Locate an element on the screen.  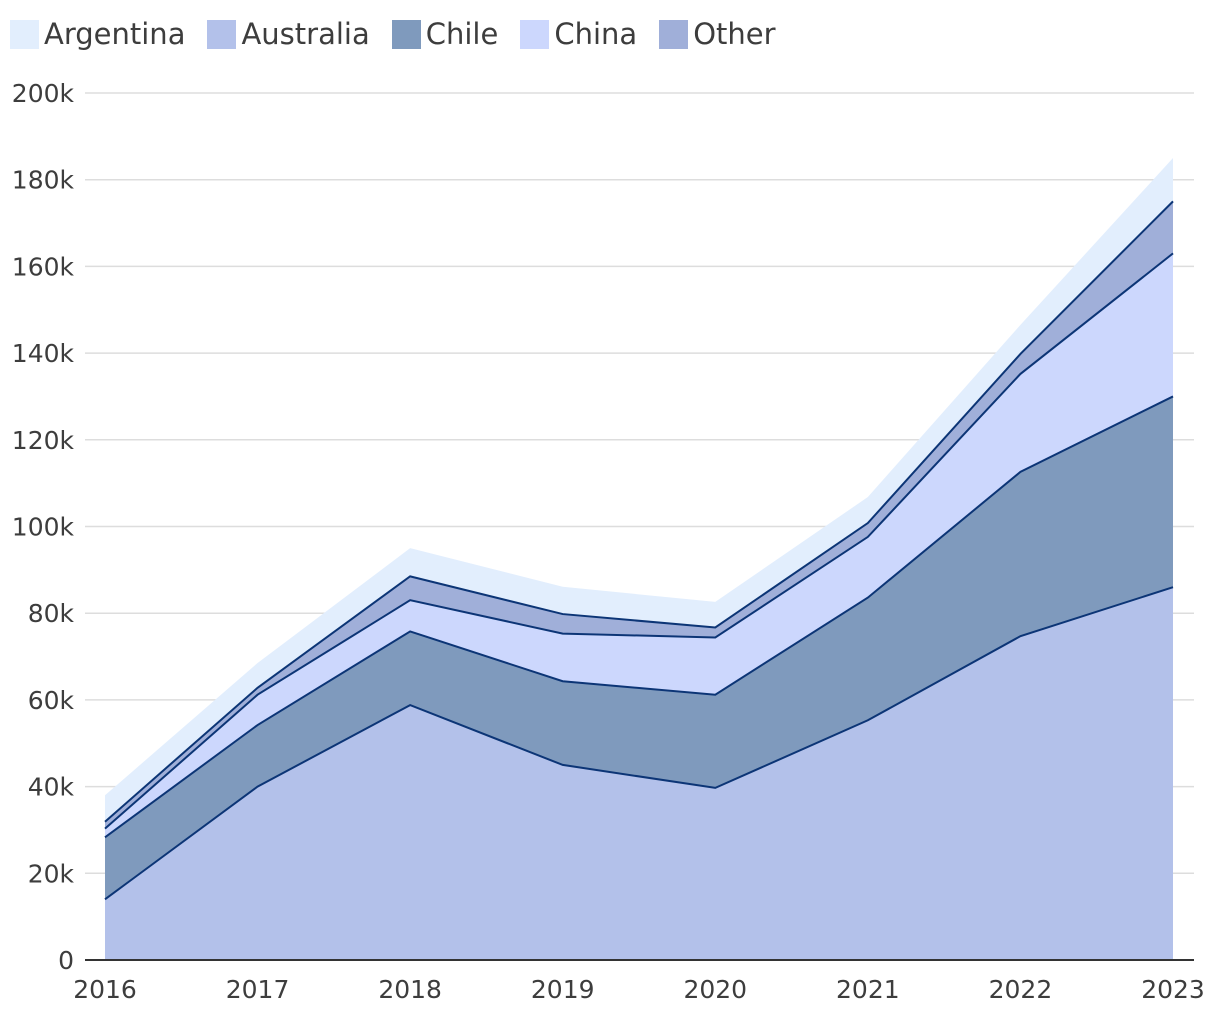
legend-item-australia: Australia is located at coordinates (288, 34).